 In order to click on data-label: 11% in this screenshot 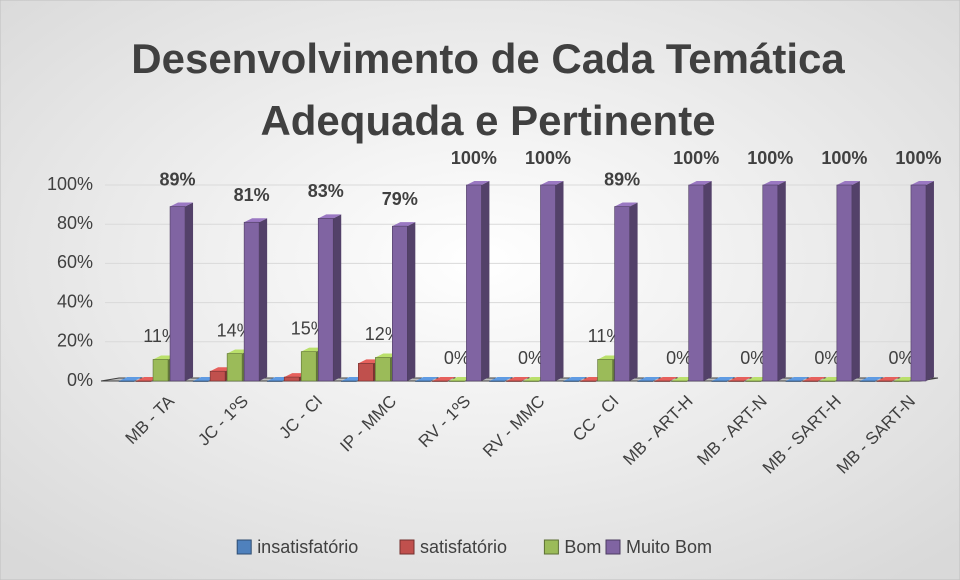, I will do `click(160, 336)`.